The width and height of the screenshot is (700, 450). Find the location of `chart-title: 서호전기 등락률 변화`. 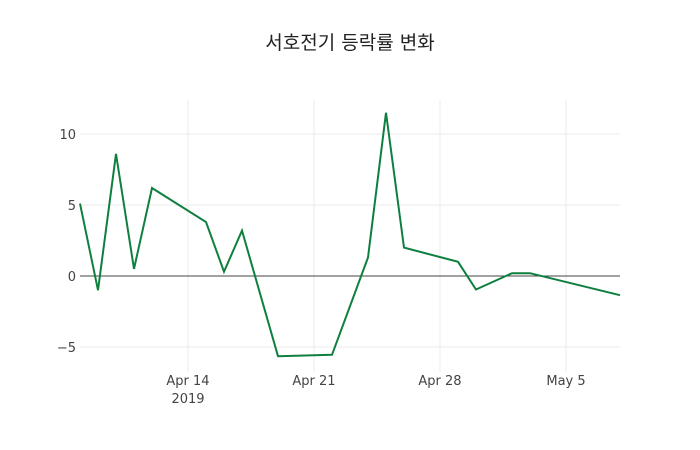

chart-title: 서호전기 등락률 변화 is located at coordinates (350, 43).